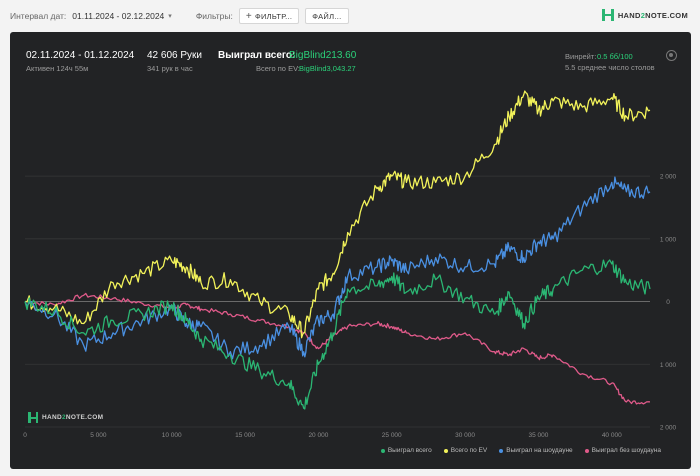  I want to click on hand2note-logo-icon, so click(607, 15).